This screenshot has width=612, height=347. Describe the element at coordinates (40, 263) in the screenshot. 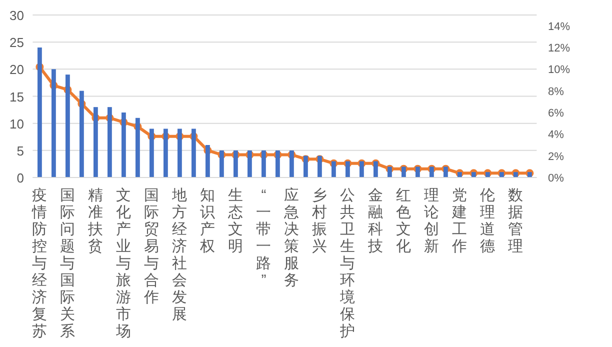

I see `category-label: 疫情防控与经济复苏` at that location.